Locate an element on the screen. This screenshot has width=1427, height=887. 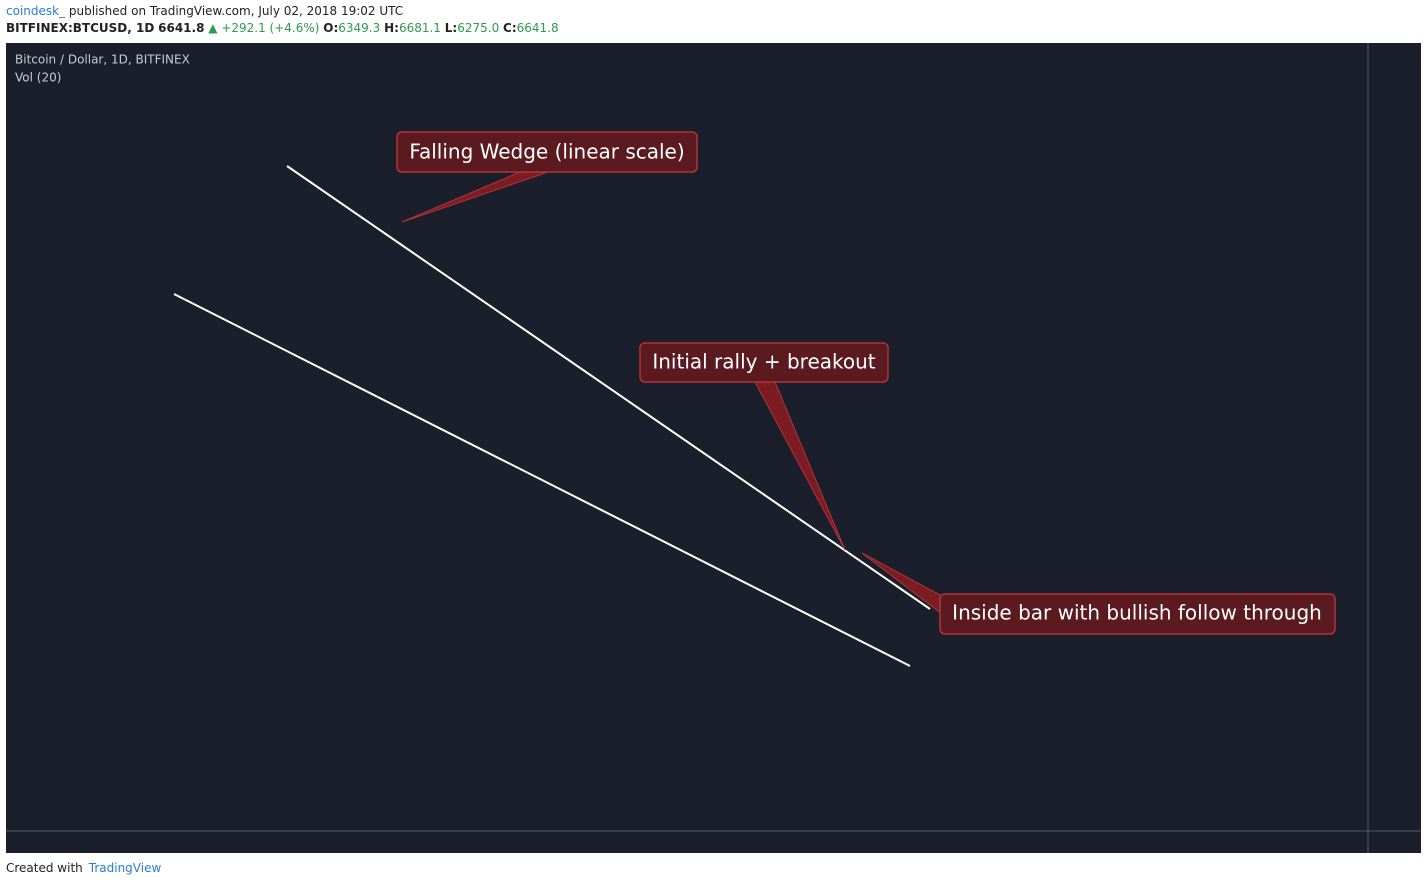
o-label: O: is located at coordinates (331, 28).